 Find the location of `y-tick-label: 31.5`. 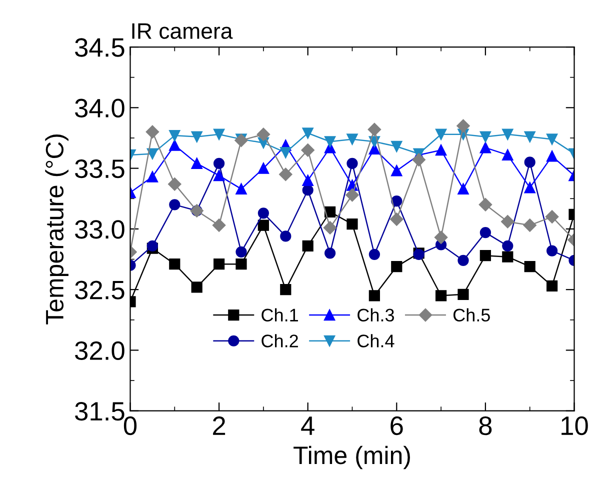

y-tick-label: 31.5 is located at coordinates (99, 411).